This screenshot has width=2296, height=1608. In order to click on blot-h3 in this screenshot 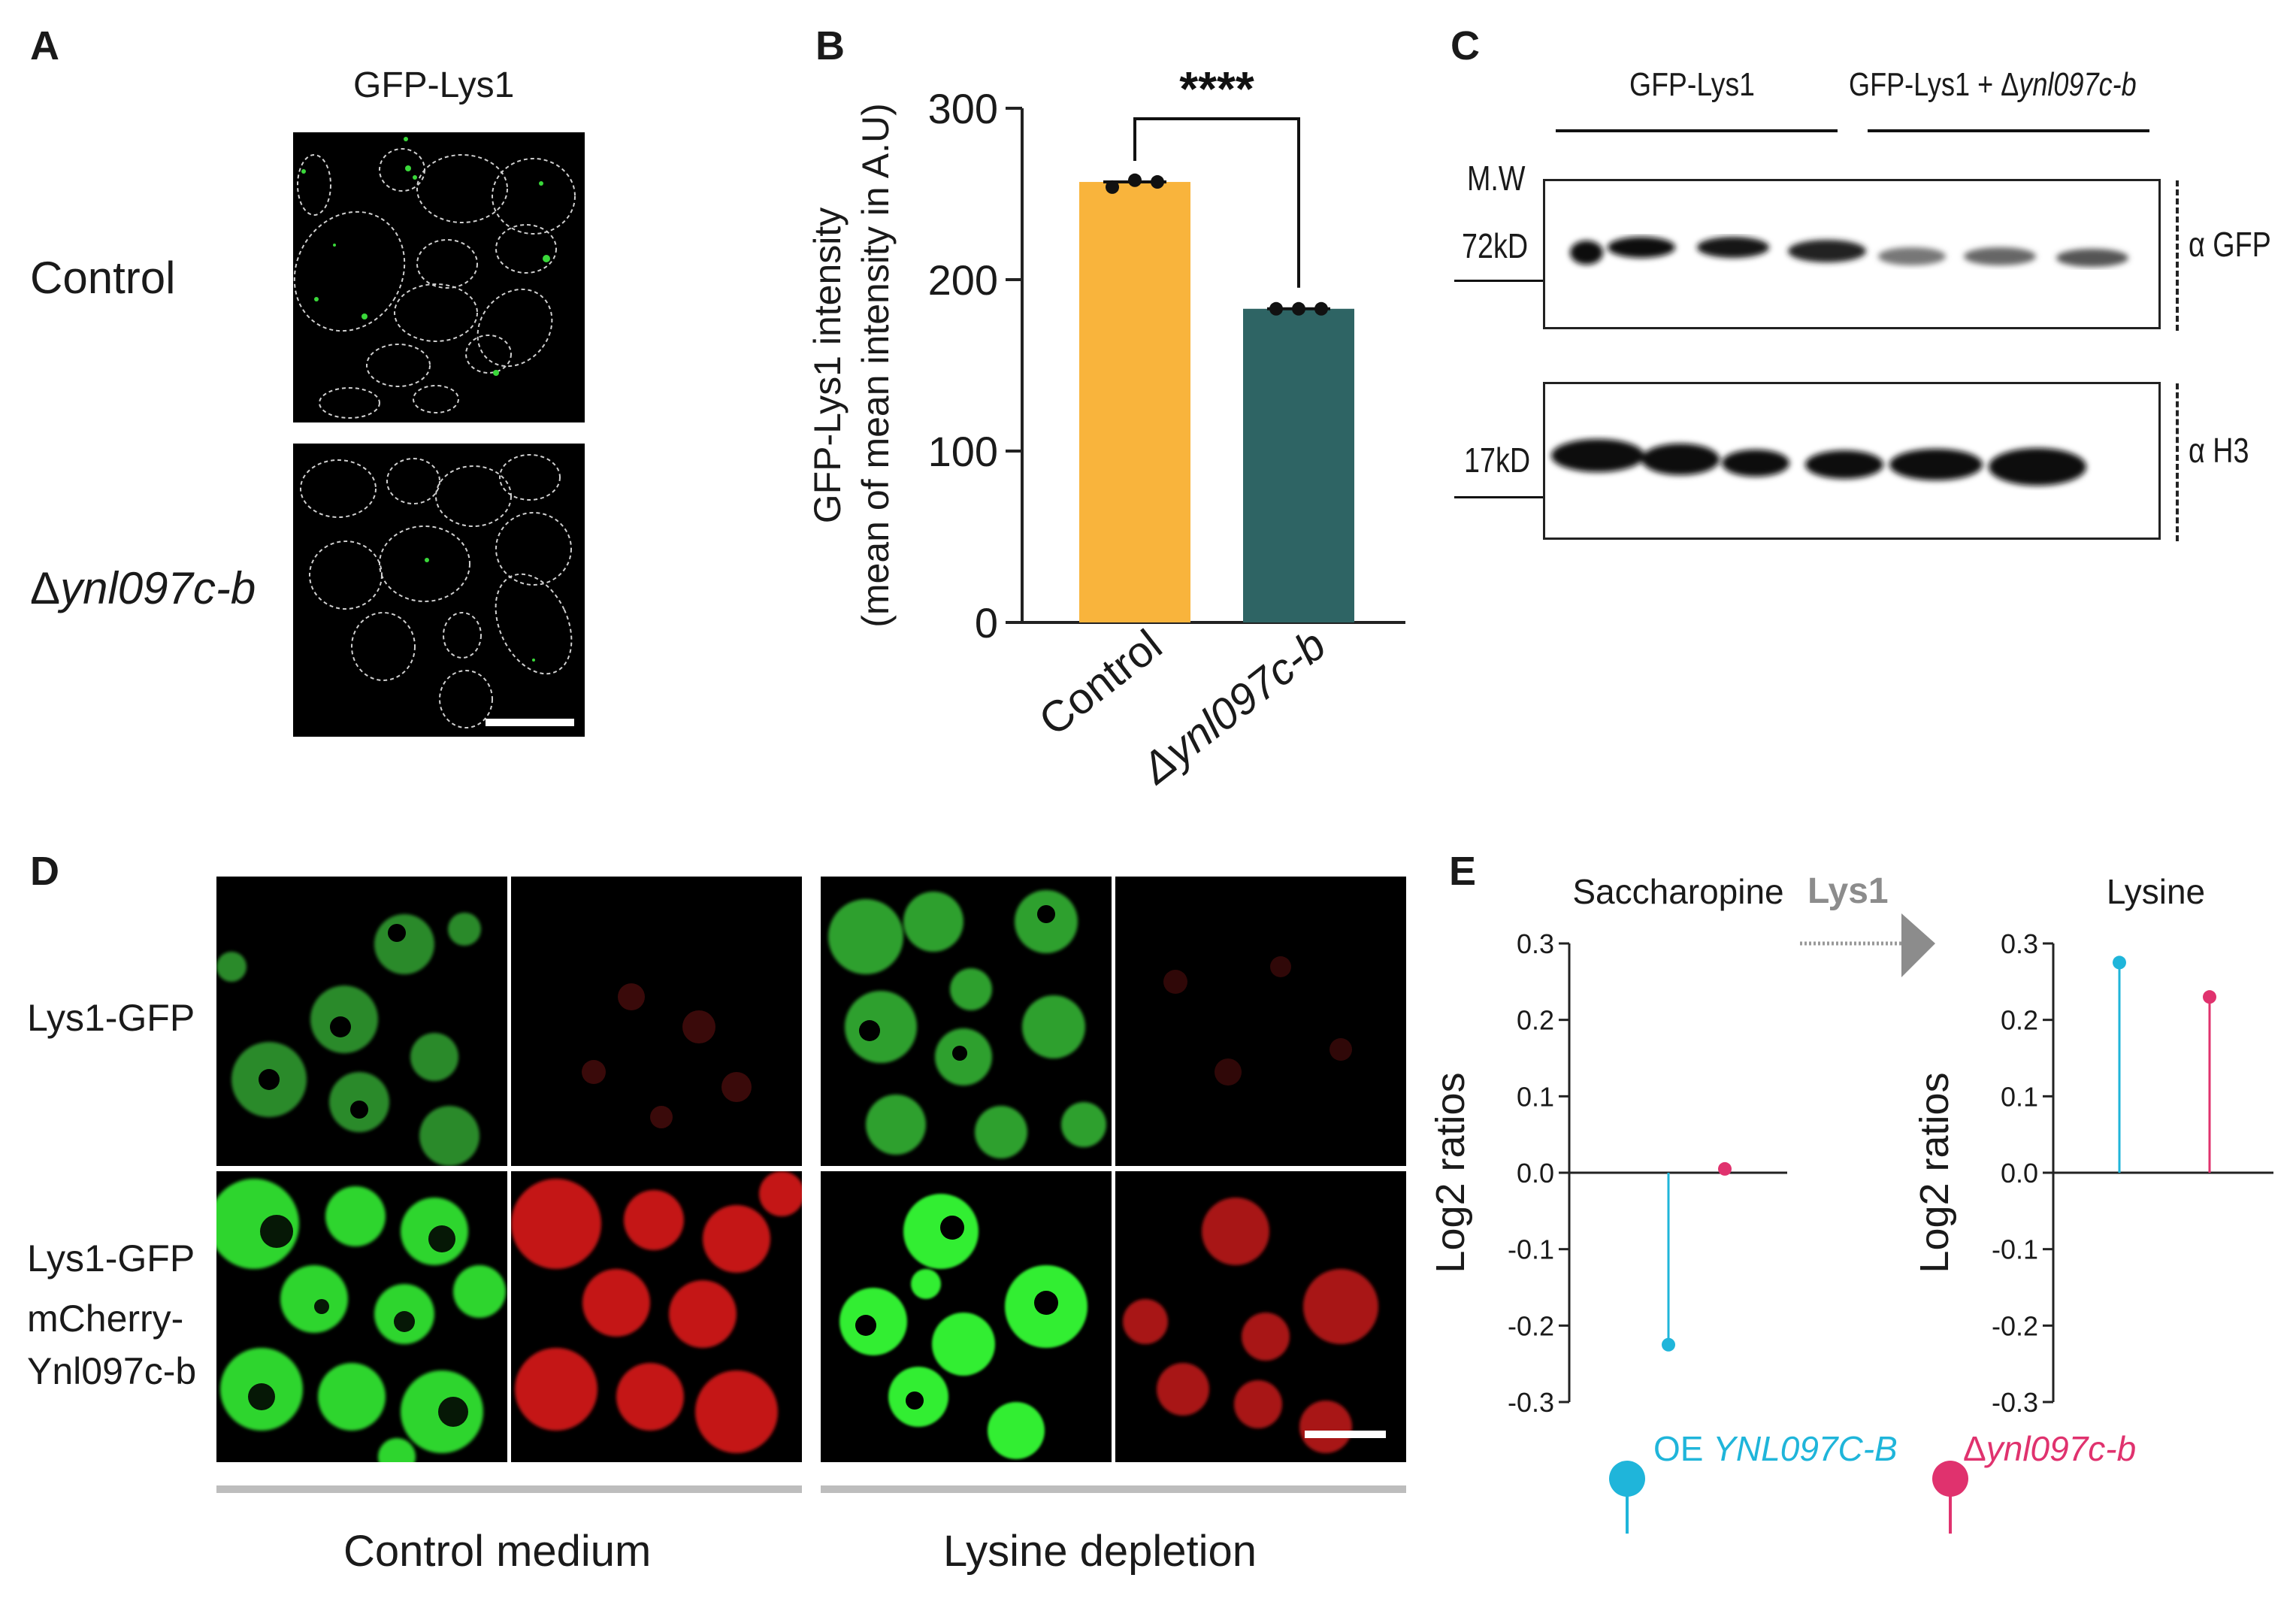, I will do `click(1852, 461)`.